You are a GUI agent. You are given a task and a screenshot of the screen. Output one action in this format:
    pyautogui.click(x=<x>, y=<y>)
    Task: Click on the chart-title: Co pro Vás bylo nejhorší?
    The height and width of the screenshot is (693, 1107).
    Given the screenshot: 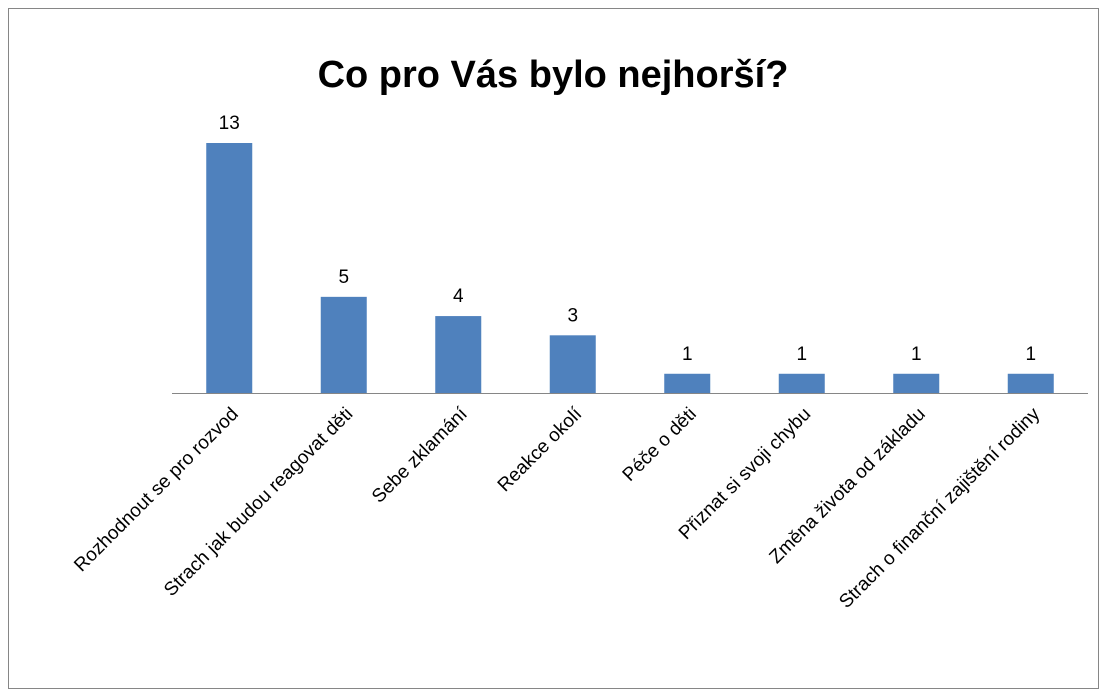 What is the action you would take?
    pyautogui.click(x=553, y=75)
    